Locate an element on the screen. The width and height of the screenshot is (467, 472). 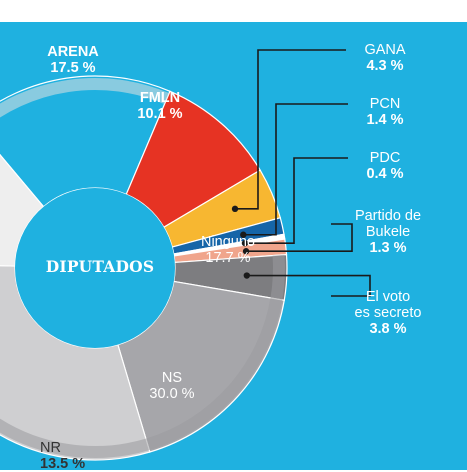
label-fmln: FMLN 10.1 % is located at coordinates (160, 106).